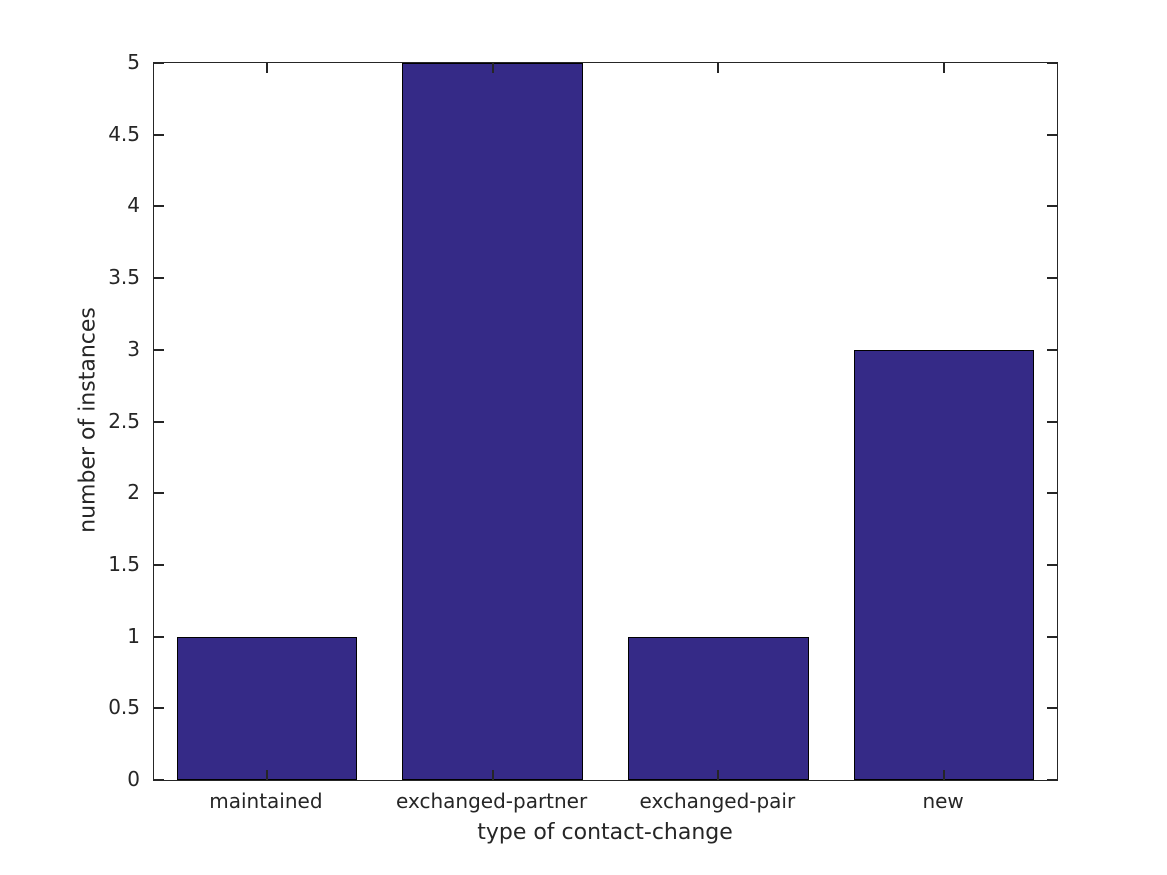 This screenshot has width=1167, height=875. I want to click on y-tick-label: 0.5, so click(124, 707).